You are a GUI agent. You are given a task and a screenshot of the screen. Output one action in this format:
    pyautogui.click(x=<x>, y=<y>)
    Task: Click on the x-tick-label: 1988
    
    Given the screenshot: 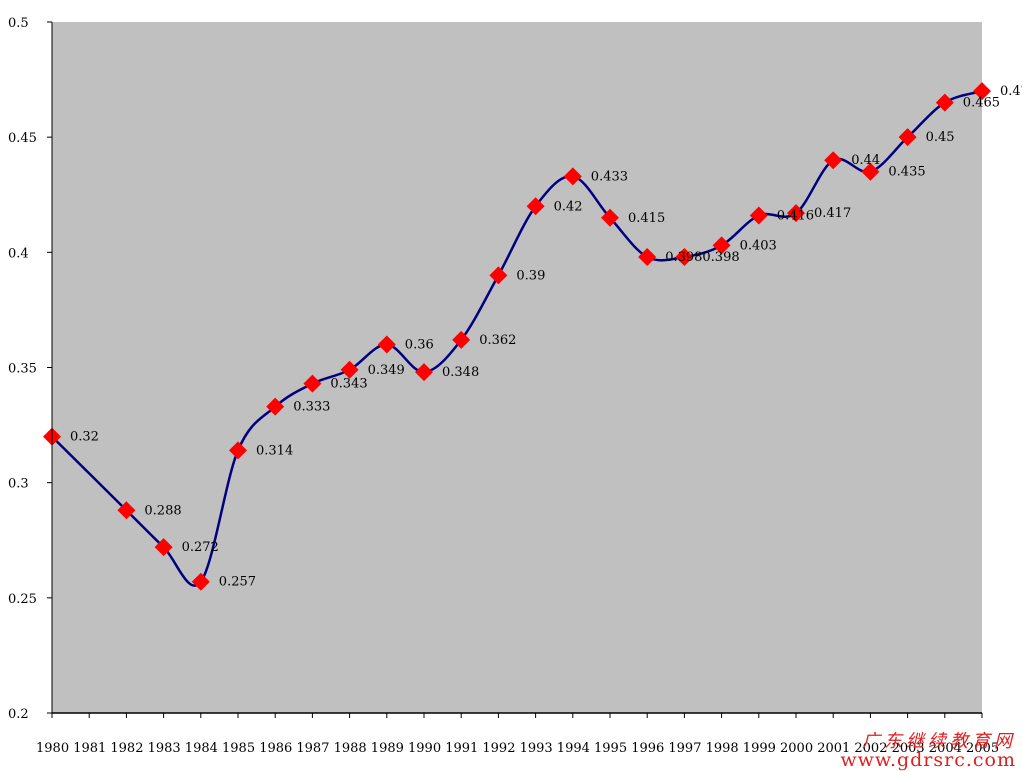 What is the action you would take?
    pyautogui.click(x=350, y=748)
    